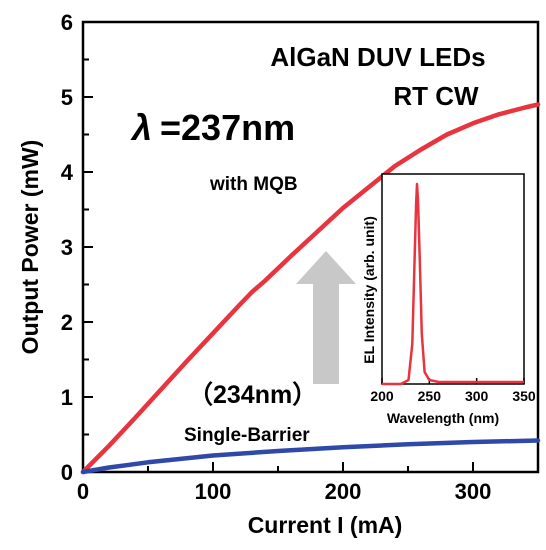  What do you see at coordinates (30, 247) in the screenshot?
I see `y-axis-title: Output Power (mW)` at bounding box center [30, 247].